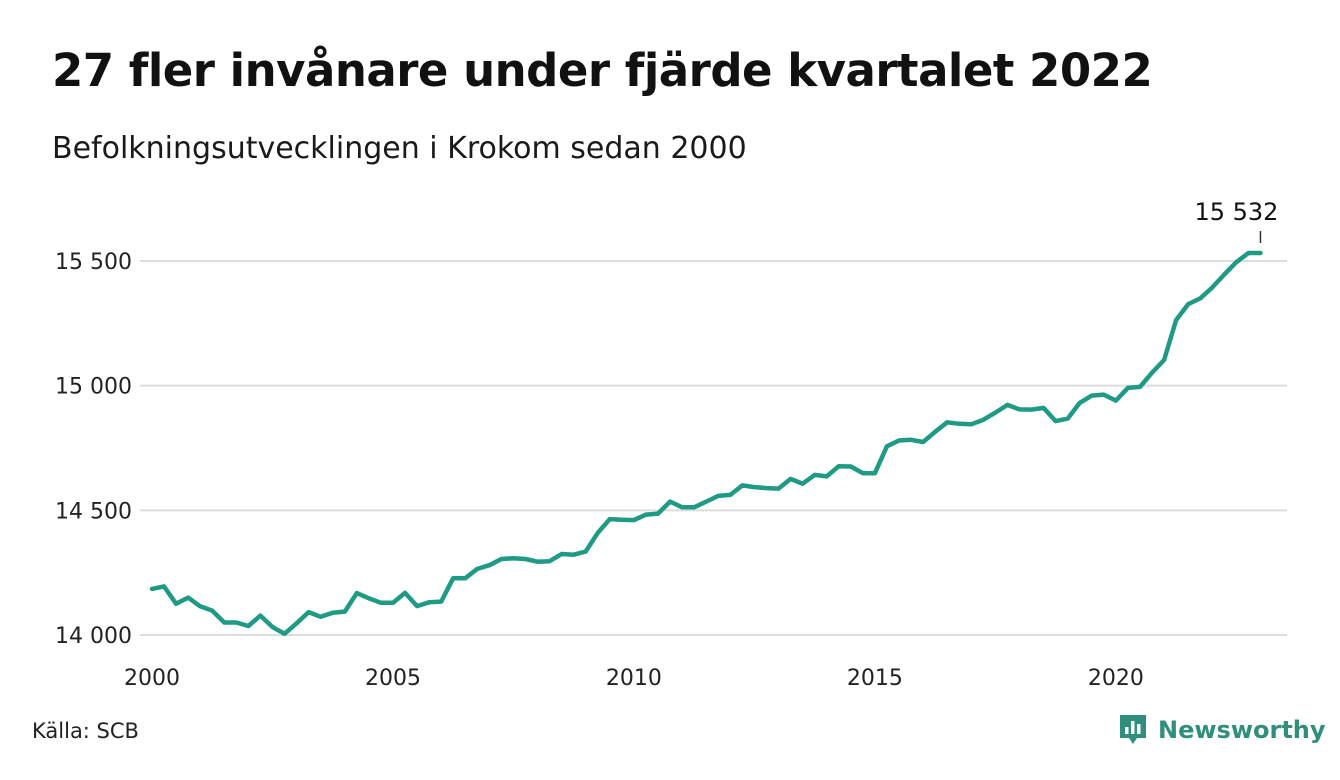 Image resolution: width=1340 pixels, height=780 pixels. Describe the element at coordinates (1116, 678) in the screenshot. I see `x-tick-label: 2020` at that location.